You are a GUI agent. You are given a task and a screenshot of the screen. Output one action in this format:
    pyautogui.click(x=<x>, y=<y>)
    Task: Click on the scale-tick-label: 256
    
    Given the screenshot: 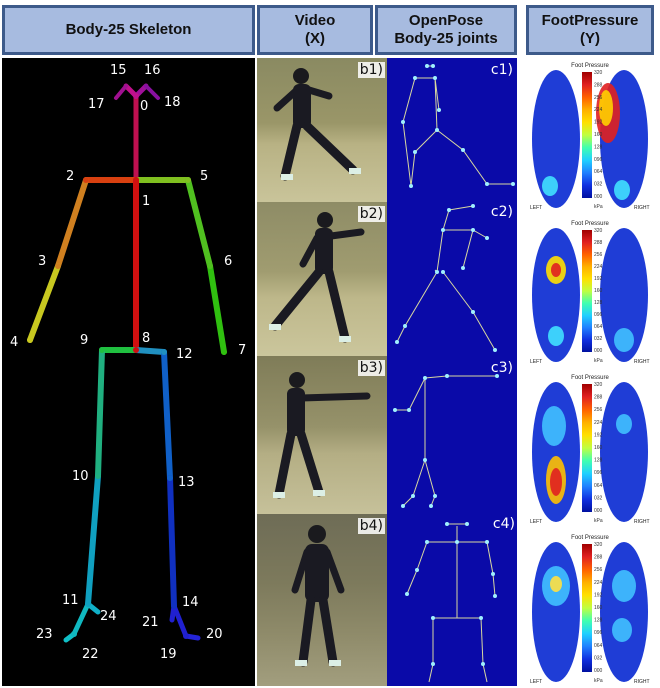 What is the action you would take?
    pyautogui.click(x=598, y=255)
    